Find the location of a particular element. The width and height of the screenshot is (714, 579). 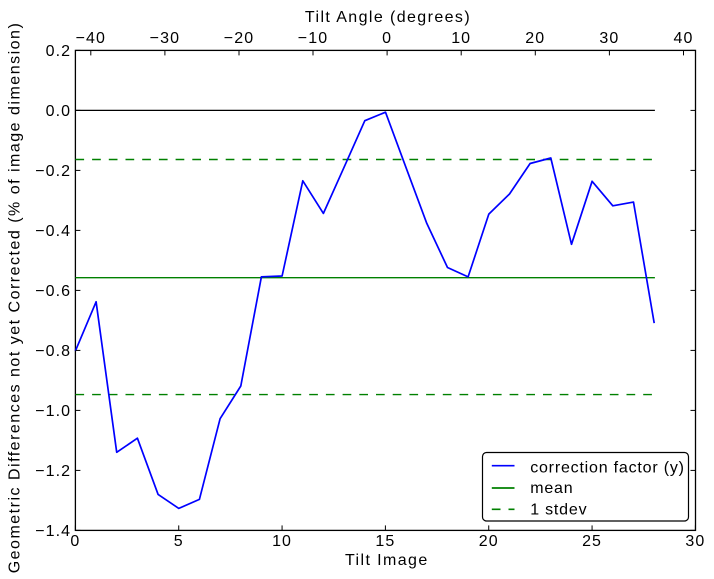

svg-text: correction factor (y) is located at coordinates (607, 467).